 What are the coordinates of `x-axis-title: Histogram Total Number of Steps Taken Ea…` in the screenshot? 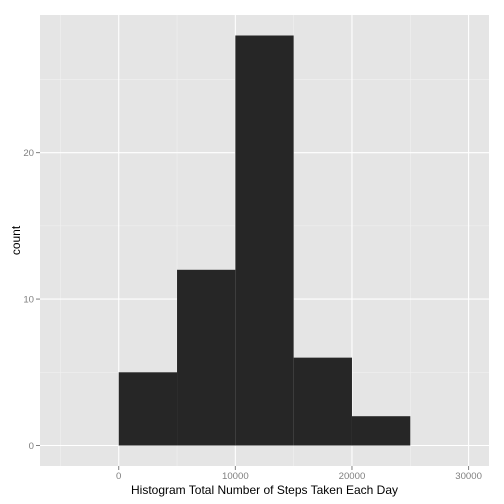 It's located at (264, 490).